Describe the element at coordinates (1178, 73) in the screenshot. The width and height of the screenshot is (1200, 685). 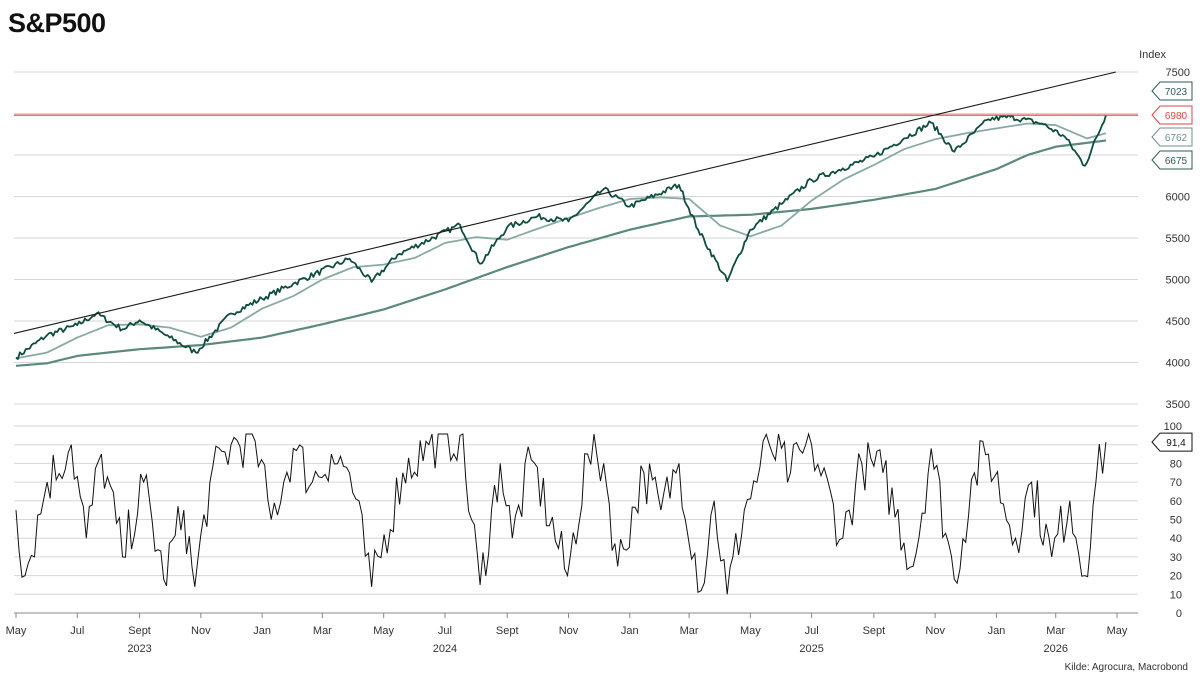
I see `main-y-tick-label: 7500` at that location.